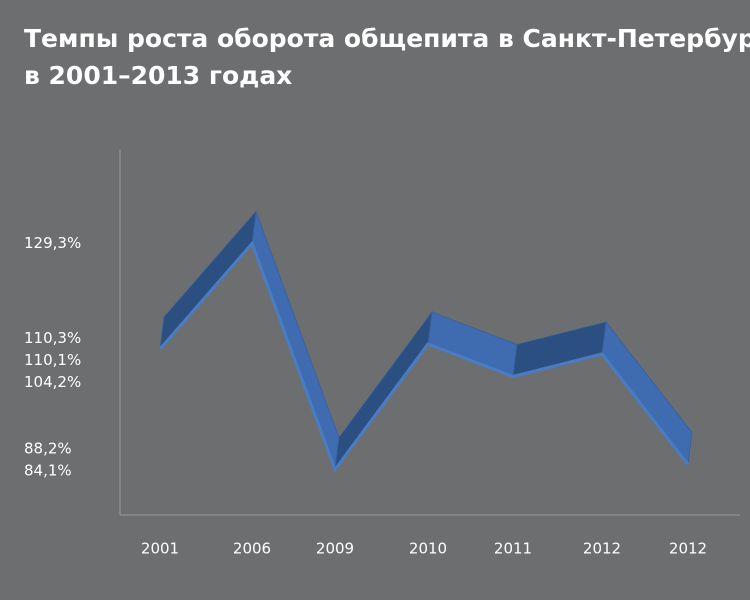  What do you see at coordinates (513, 549) in the screenshot?
I see `x-tick-label: 2011` at bounding box center [513, 549].